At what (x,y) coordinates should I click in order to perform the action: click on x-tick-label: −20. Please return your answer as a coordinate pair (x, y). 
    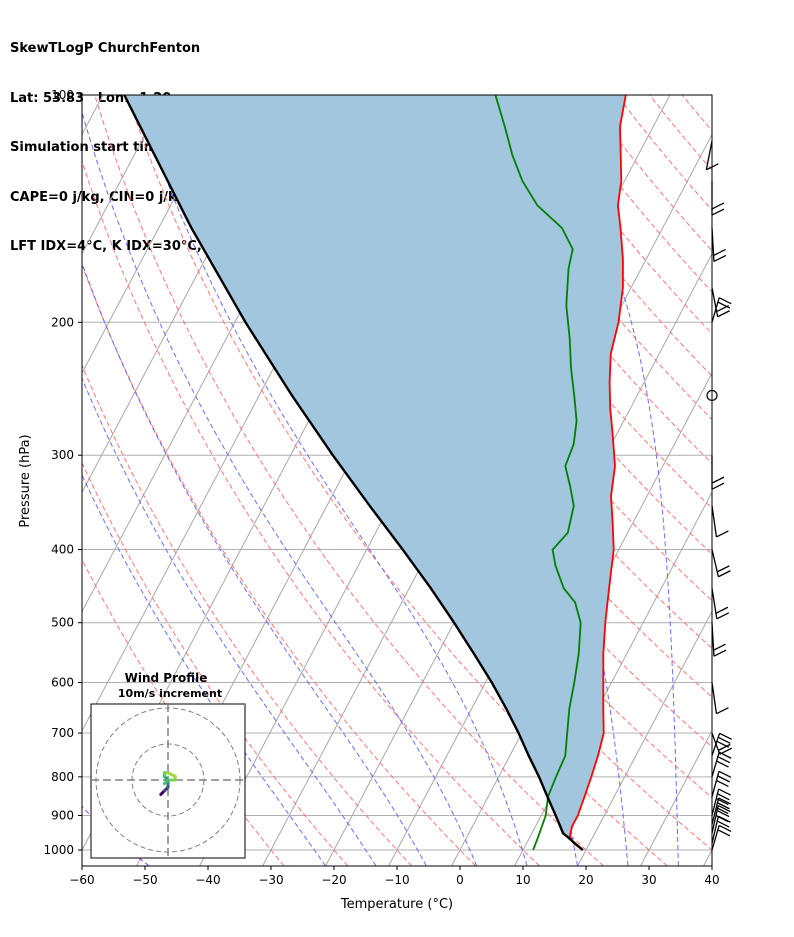
    Looking at the image, I should click on (333, 880).